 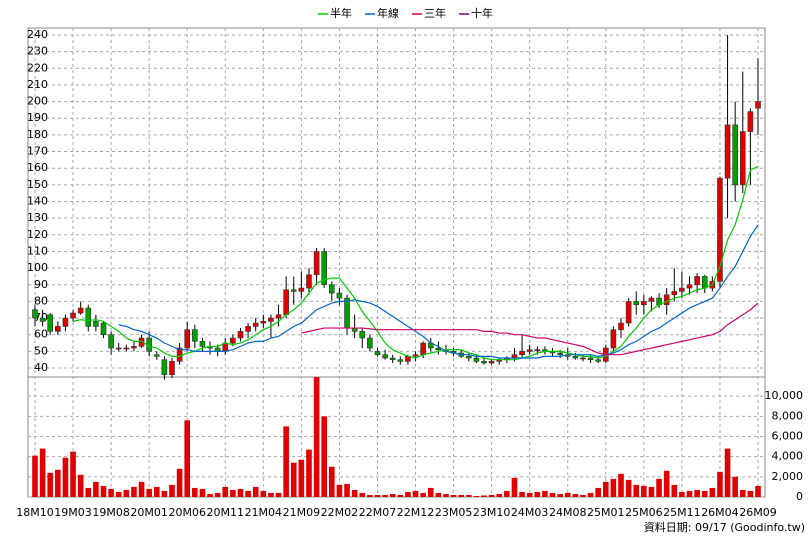 What do you see at coordinates (799, 496) in the screenshot?
I see `y-tick-label: 0` at bounding box center [799, 496].